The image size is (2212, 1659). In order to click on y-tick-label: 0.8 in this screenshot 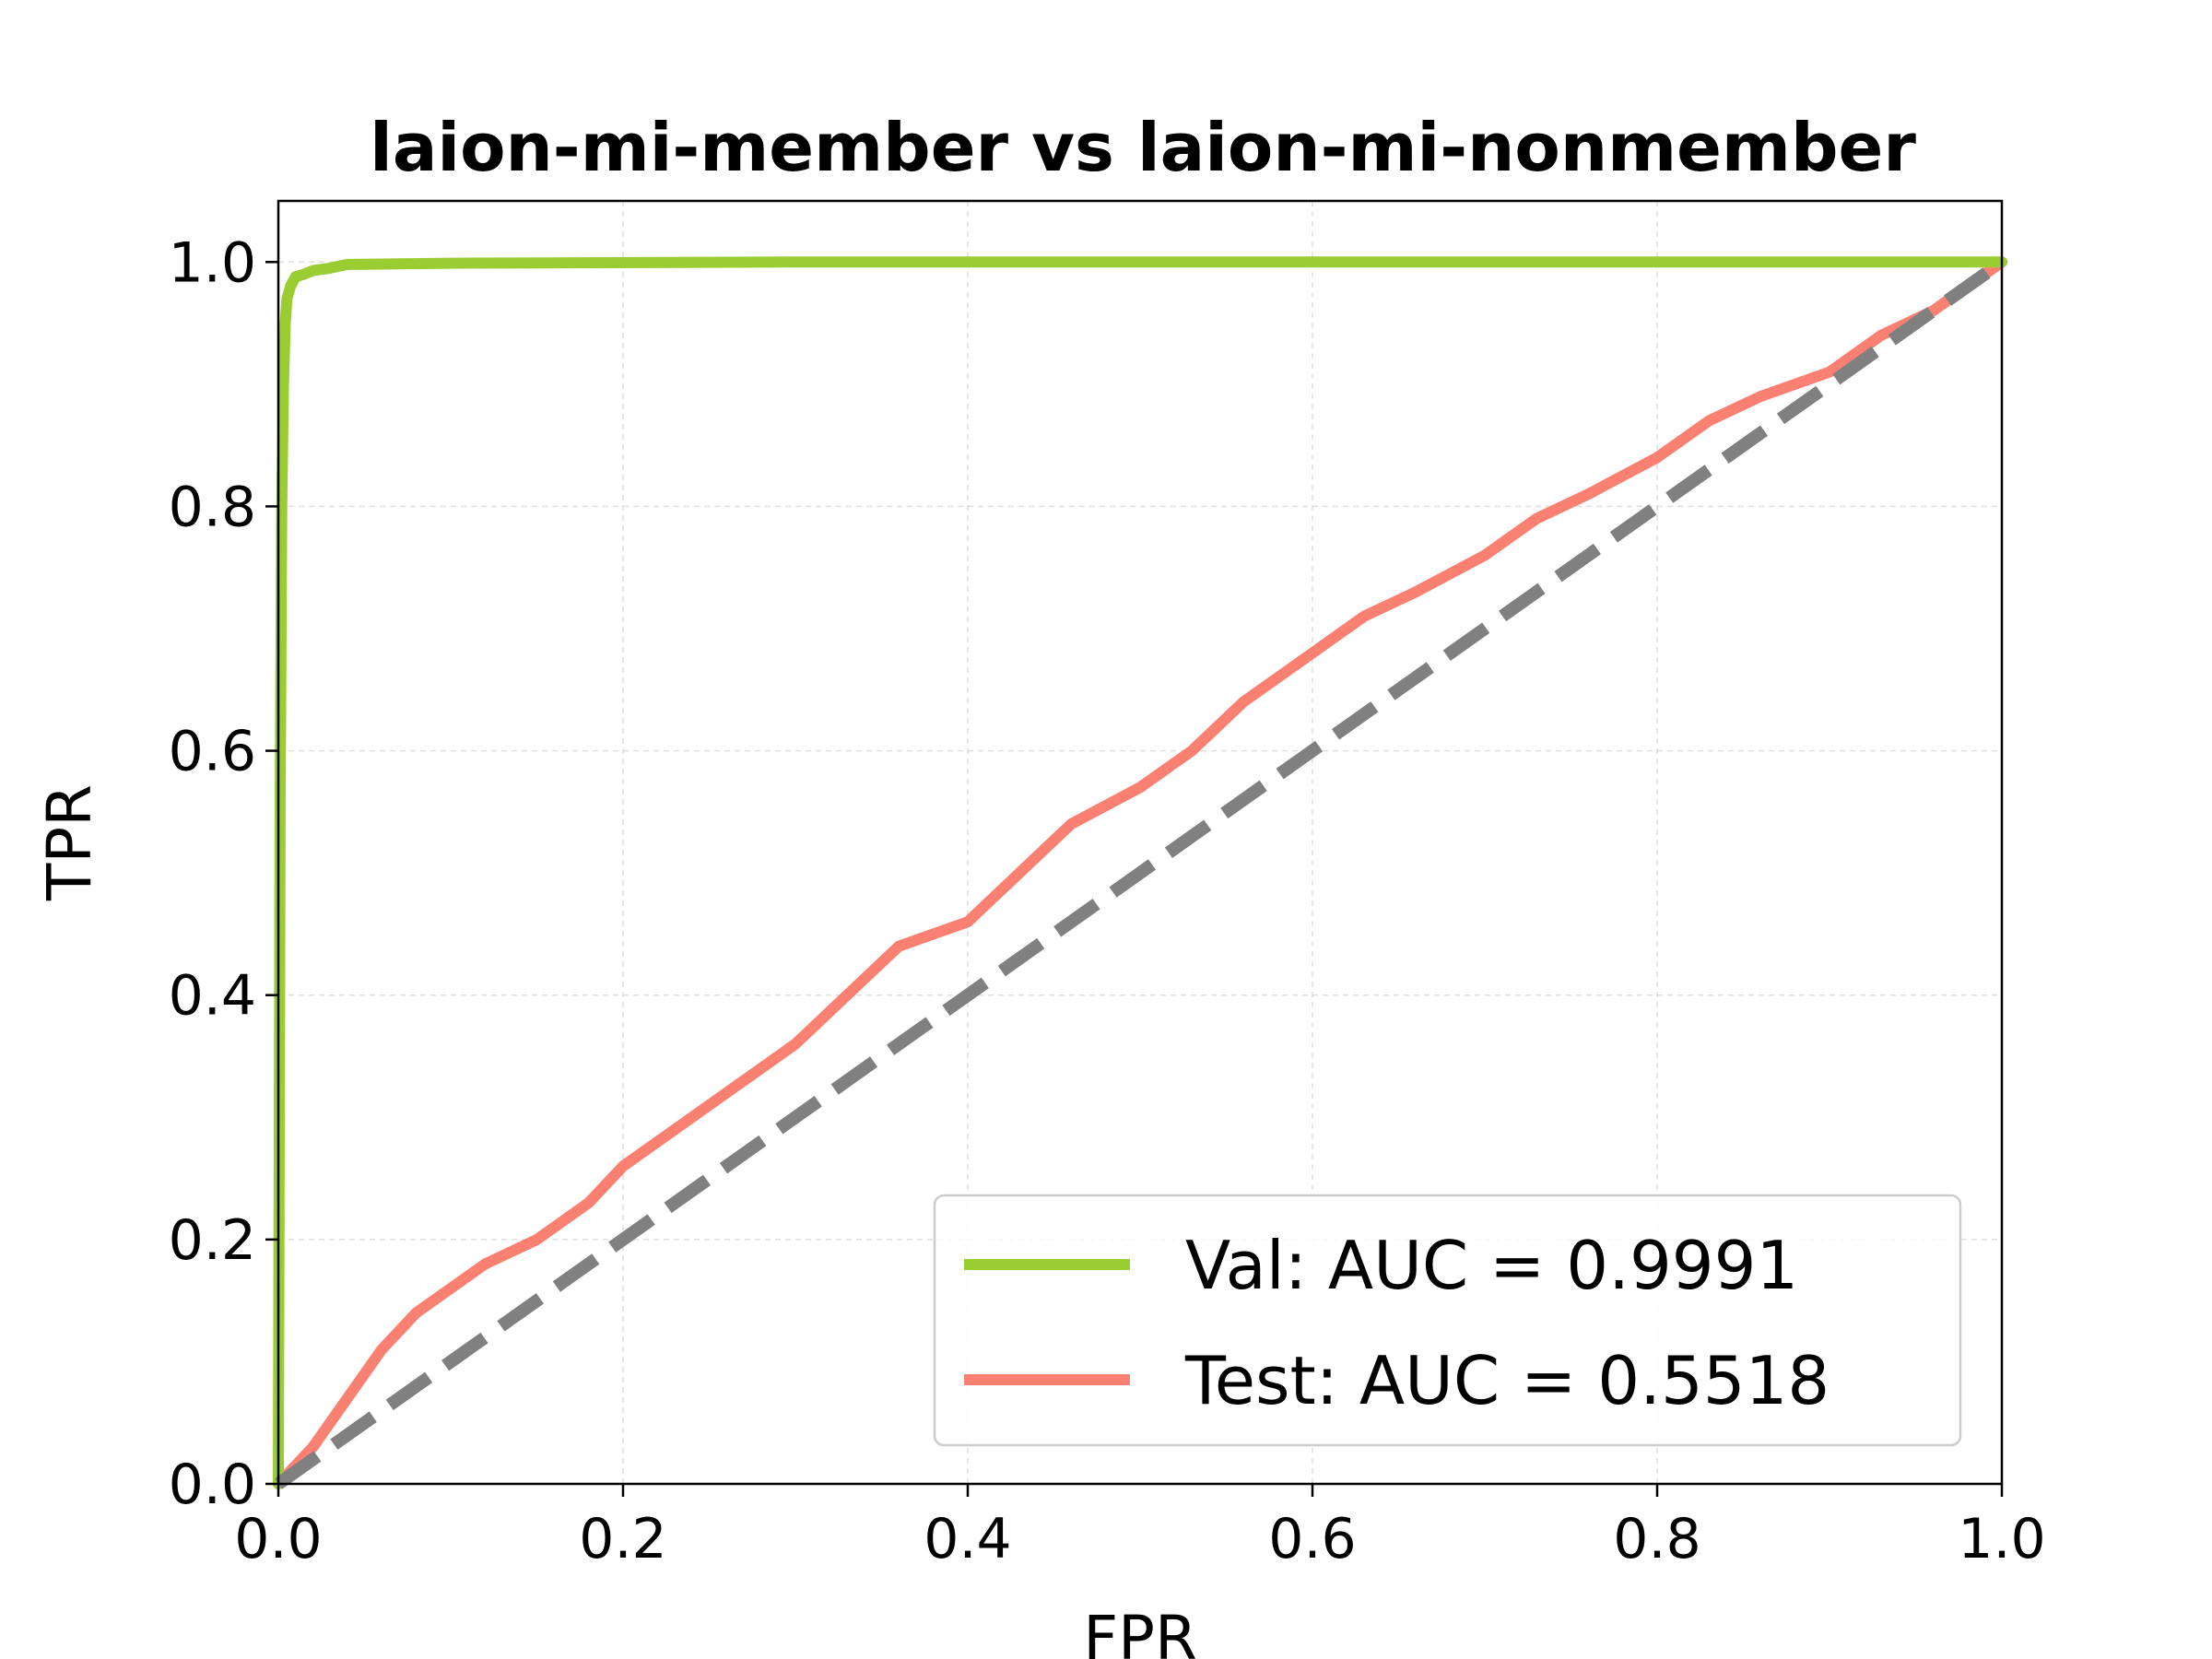, I will do `click(212, 507)`.